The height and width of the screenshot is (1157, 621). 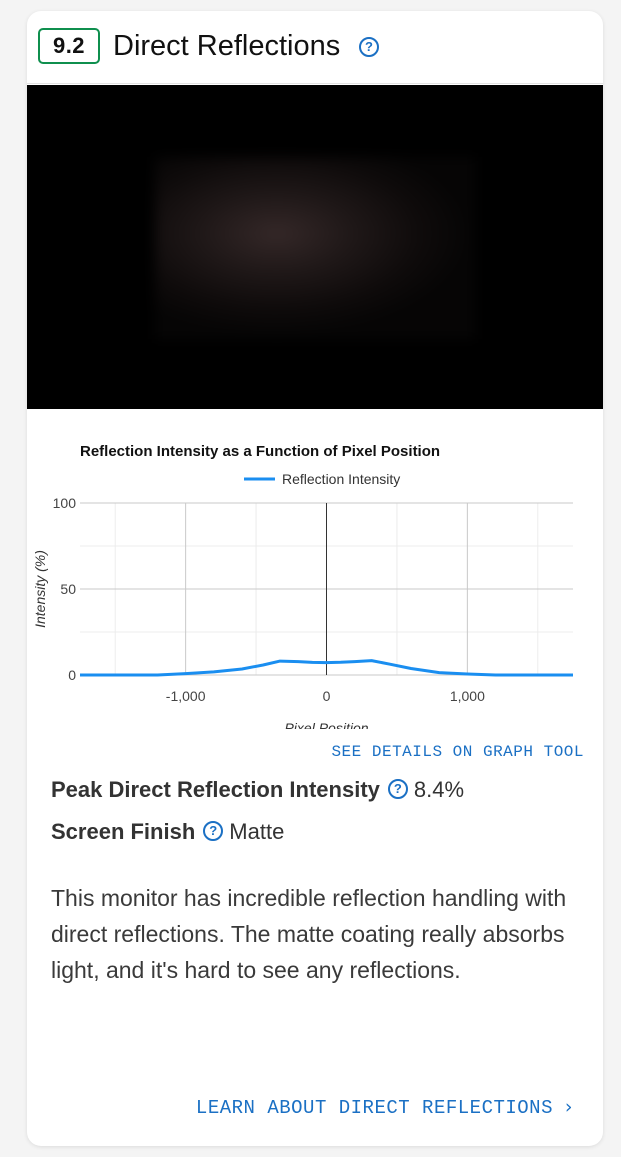 What do you see at coordinates (326, 668) in the screenshot?
I see `series-line-reflection-intensity` at bounding box center [326, 668].